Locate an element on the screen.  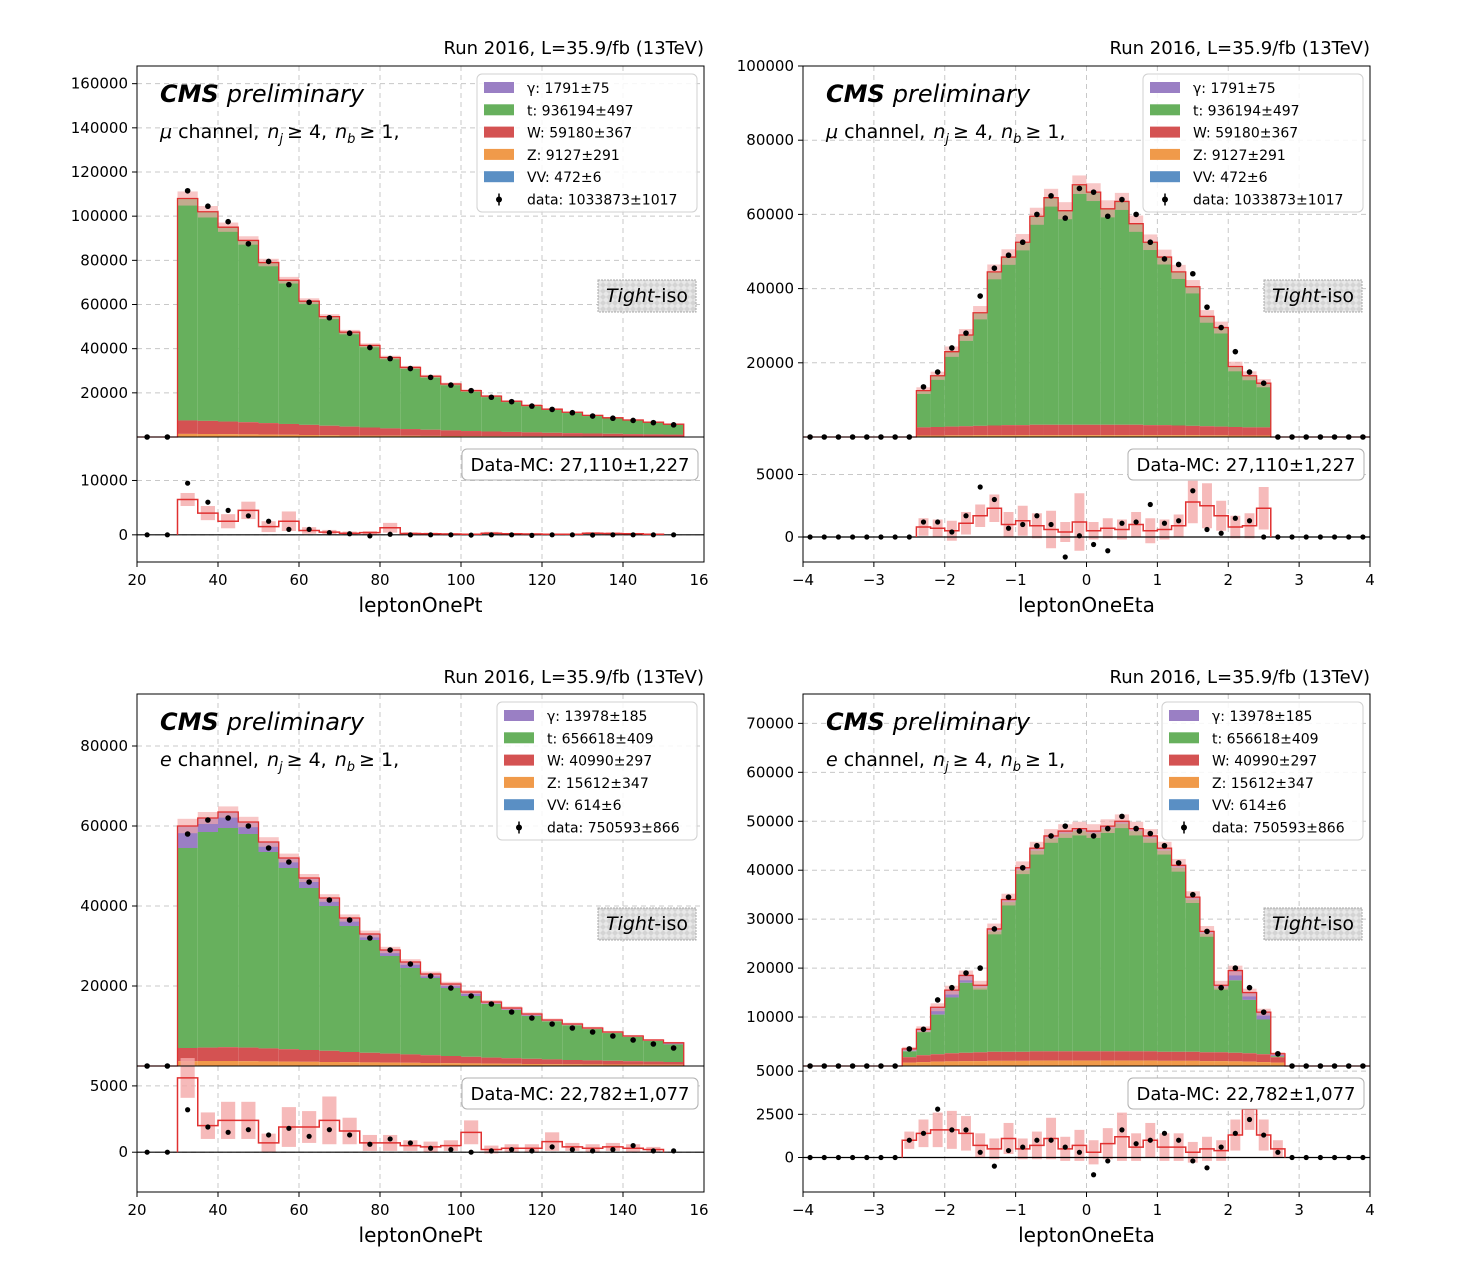
channel-label: e channel, nj ≥ 4, nb ≥ 1, is located at coordinates (945, 762).